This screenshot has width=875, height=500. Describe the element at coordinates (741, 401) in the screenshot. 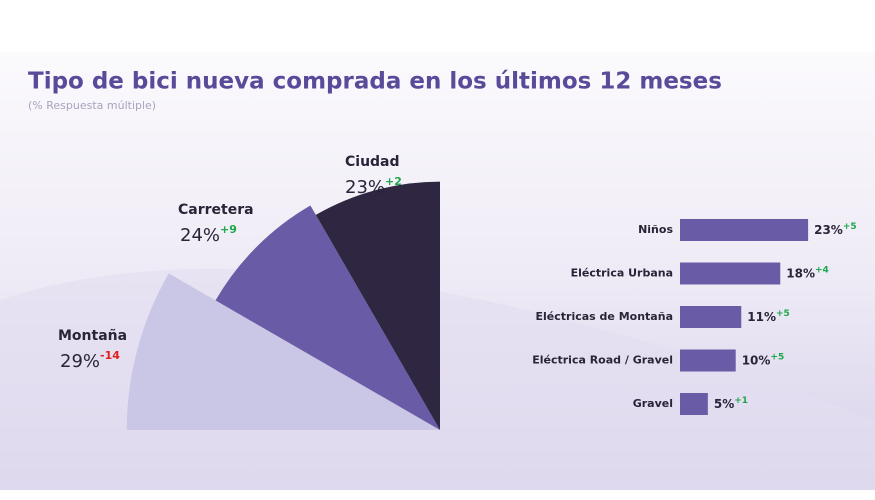

I see `change-label: +1` at that location.